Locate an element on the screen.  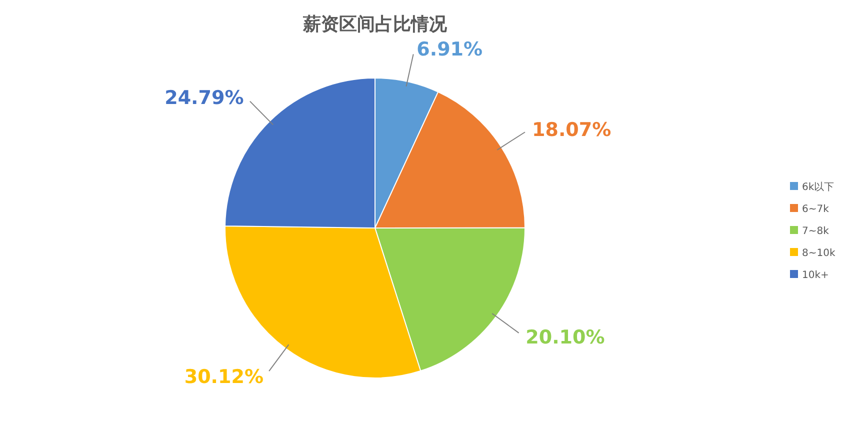
legend-label: 10k+ is located at coordinates (815, 275).